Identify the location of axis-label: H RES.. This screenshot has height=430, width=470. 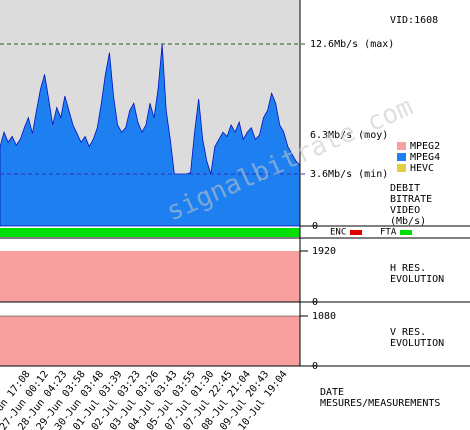
(408, 268).